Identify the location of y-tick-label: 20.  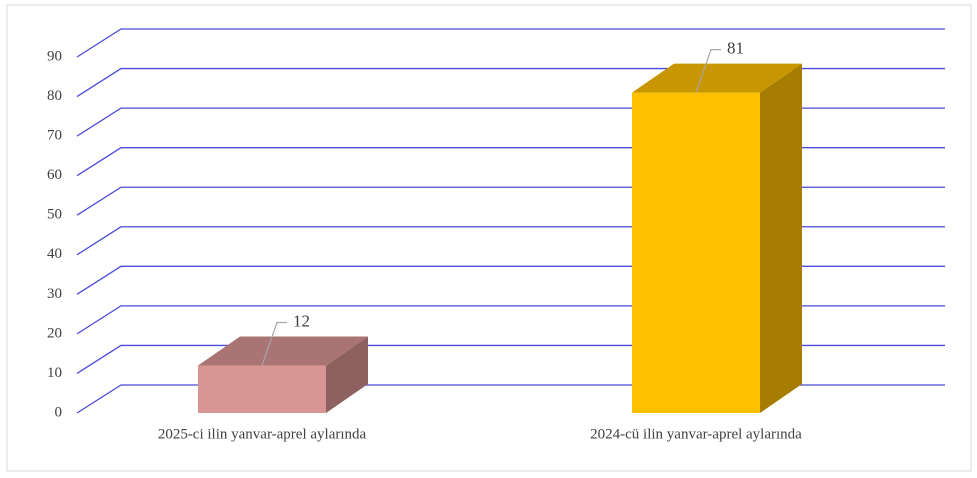
(54, 333).